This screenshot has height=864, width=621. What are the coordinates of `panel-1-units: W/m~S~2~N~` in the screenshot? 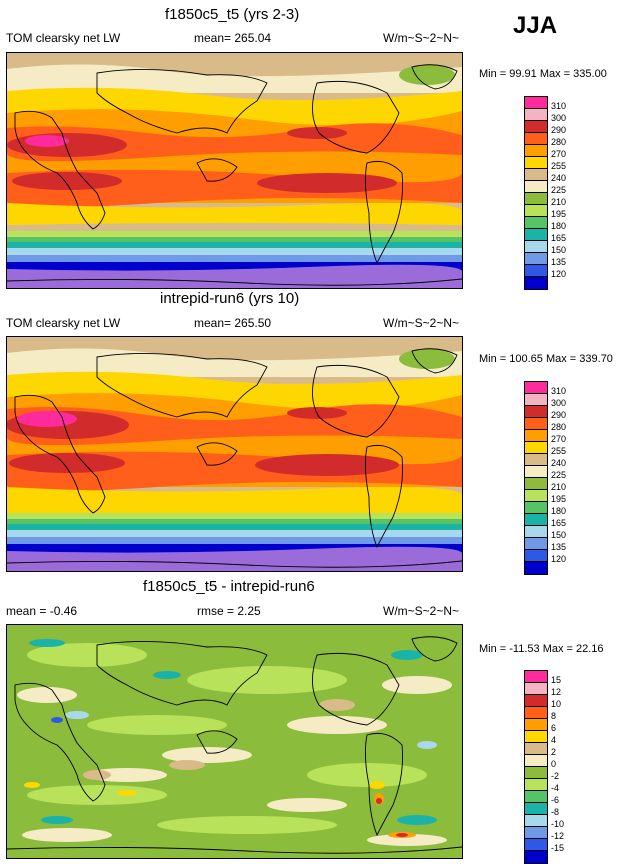 It's located at (421, 38).